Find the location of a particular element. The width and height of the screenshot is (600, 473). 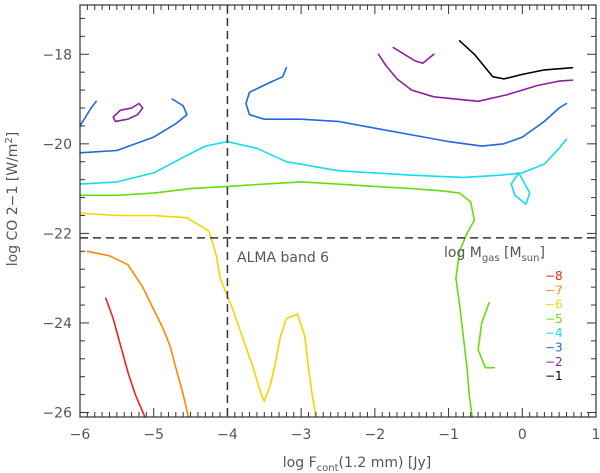

x-tick-label: −4 is located at coordinates (227, 435).